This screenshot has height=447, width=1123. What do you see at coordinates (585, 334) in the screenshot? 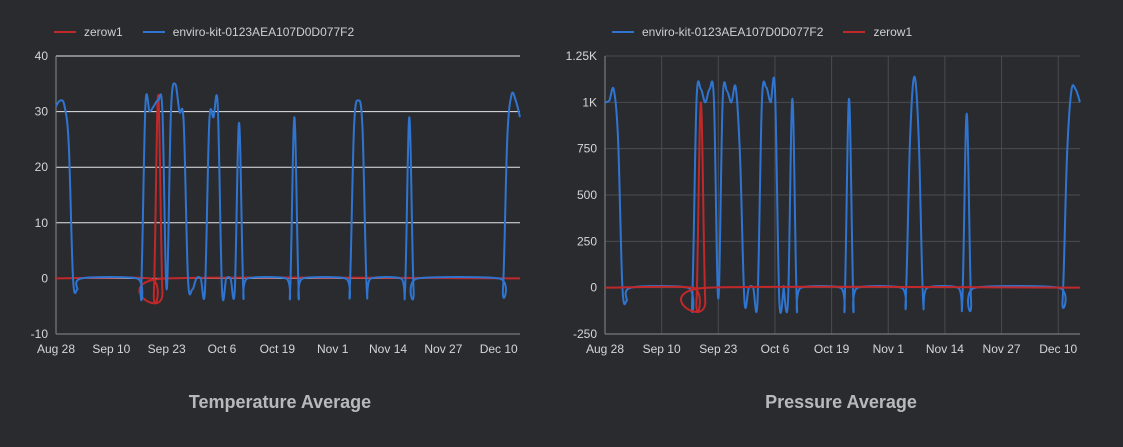
I see `y-tick-label: -250` at bounding box center [585, 334].